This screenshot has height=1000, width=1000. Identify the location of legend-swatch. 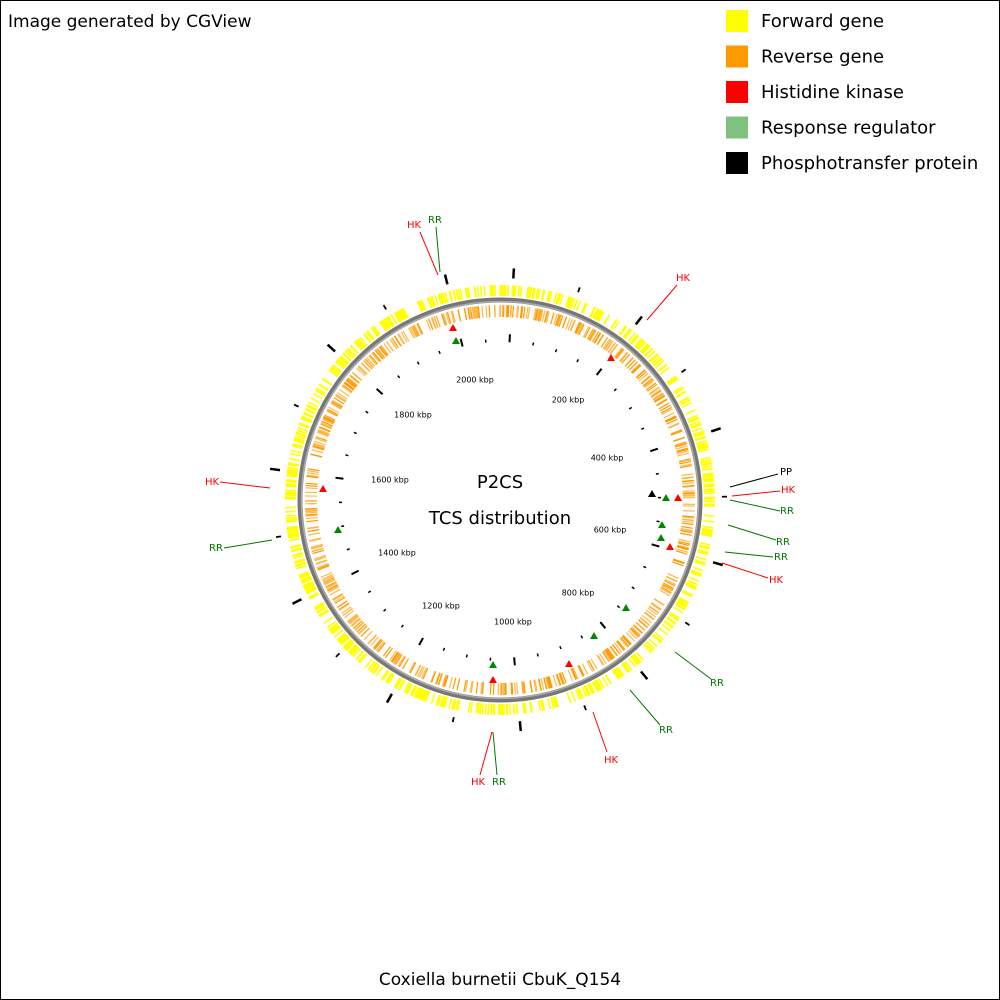
(737, 92).